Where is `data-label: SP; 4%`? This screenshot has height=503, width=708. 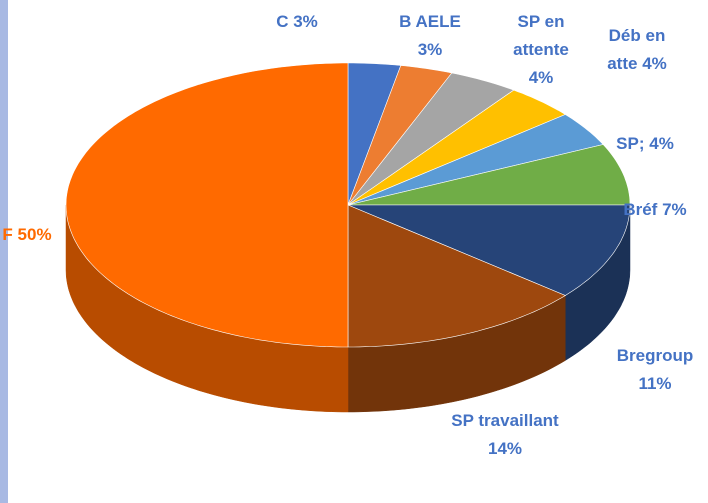
data-label: SP; 4% is located at coordinates (645, 144).